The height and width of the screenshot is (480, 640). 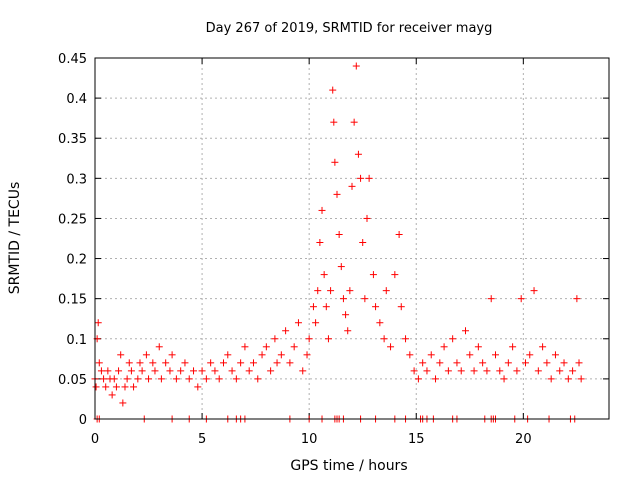 I want to click on y-tick-label: 0.25, so click(x=72, y=219).